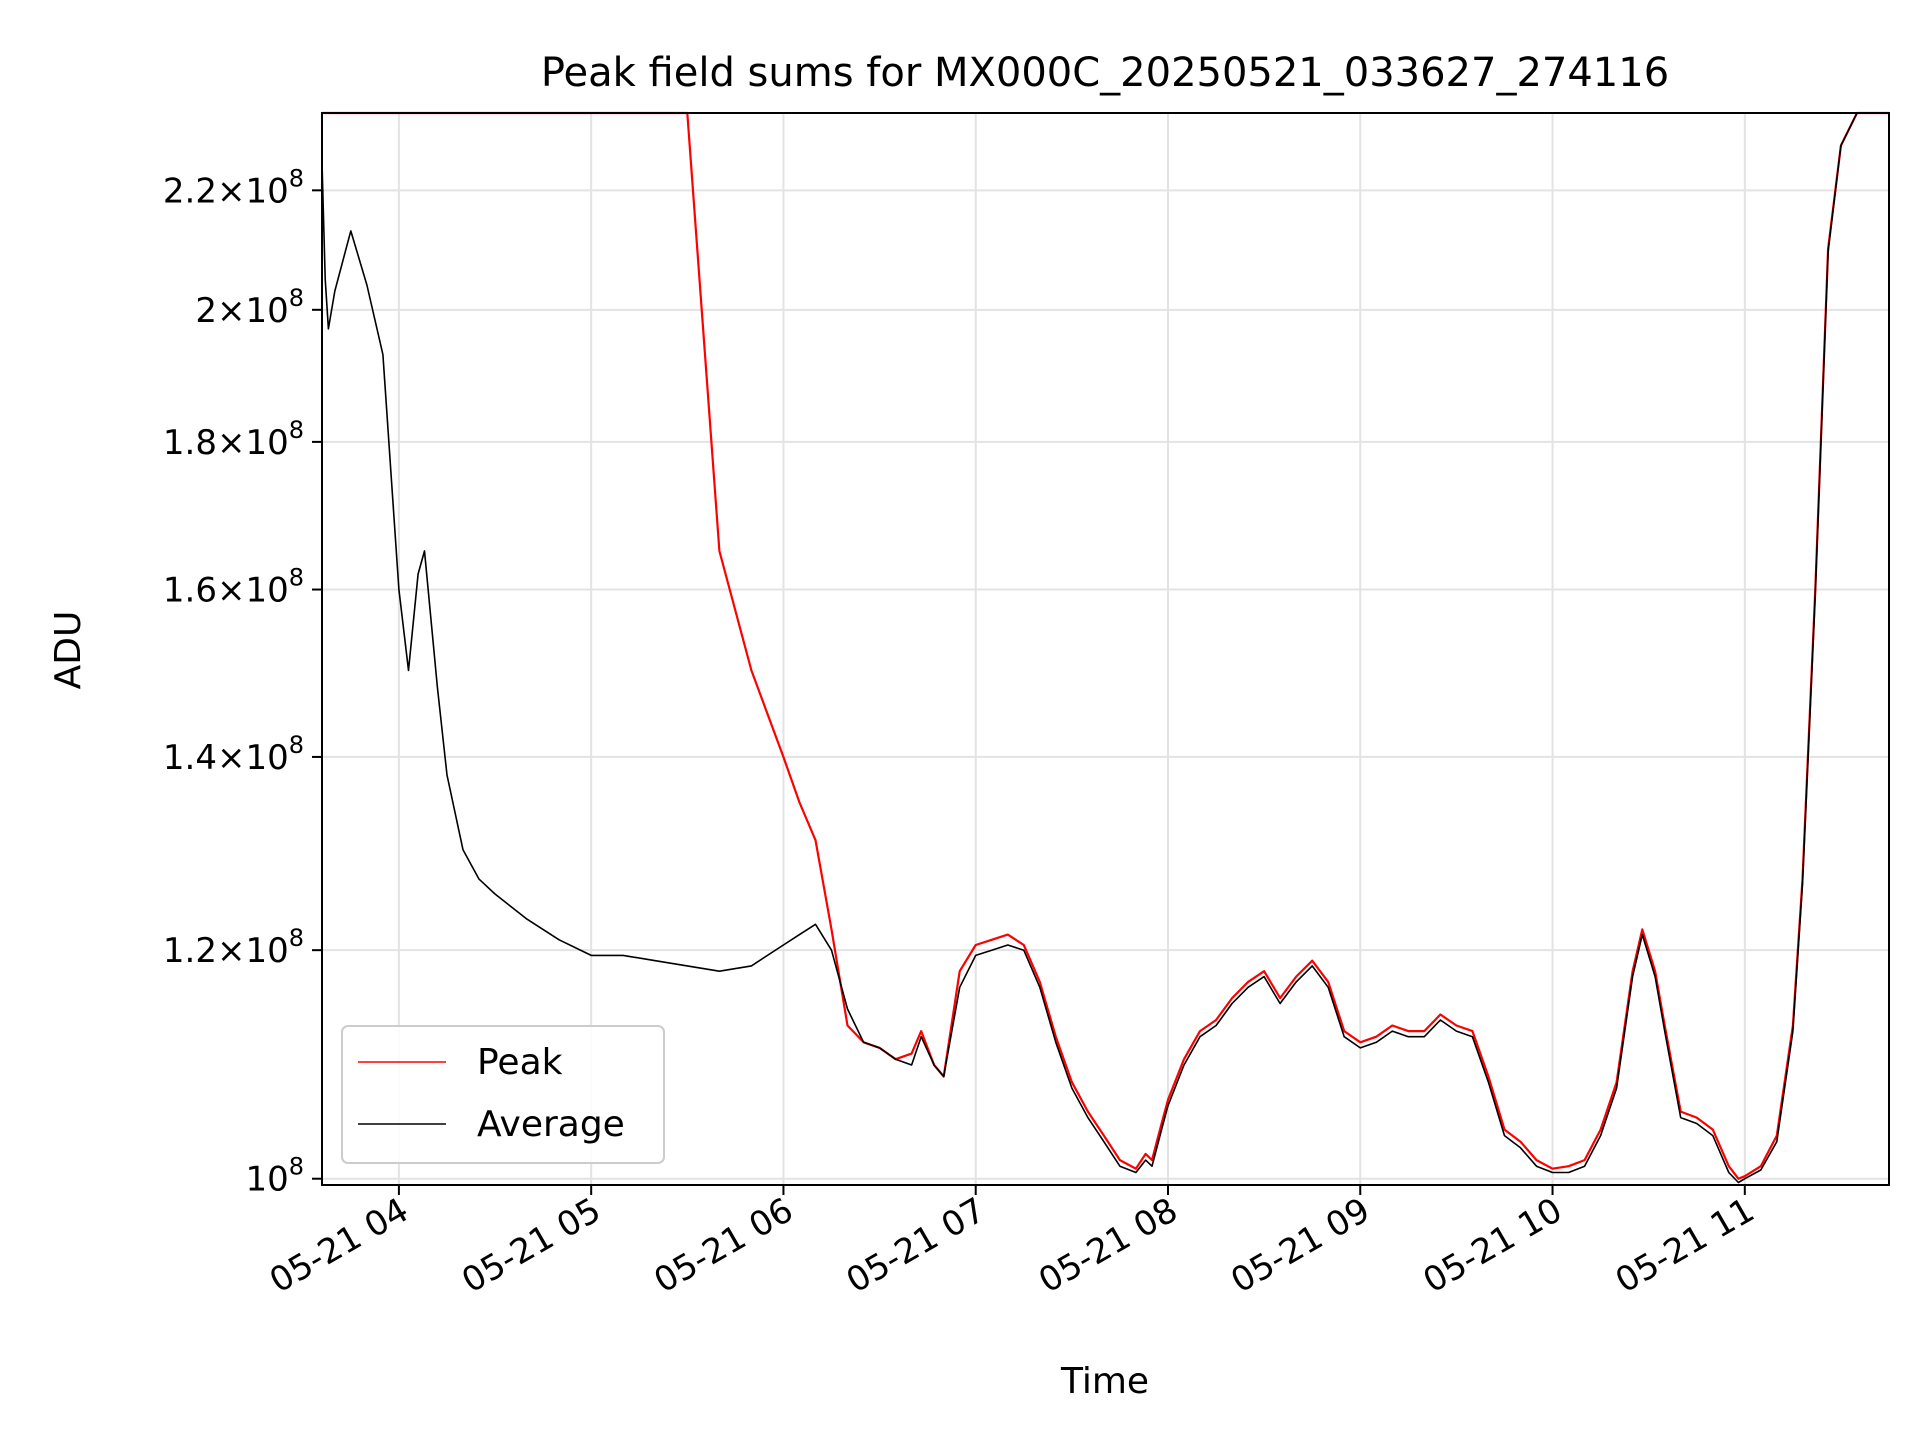  I want to click on y-tick-base: 1.8×10, so click(226, 443).